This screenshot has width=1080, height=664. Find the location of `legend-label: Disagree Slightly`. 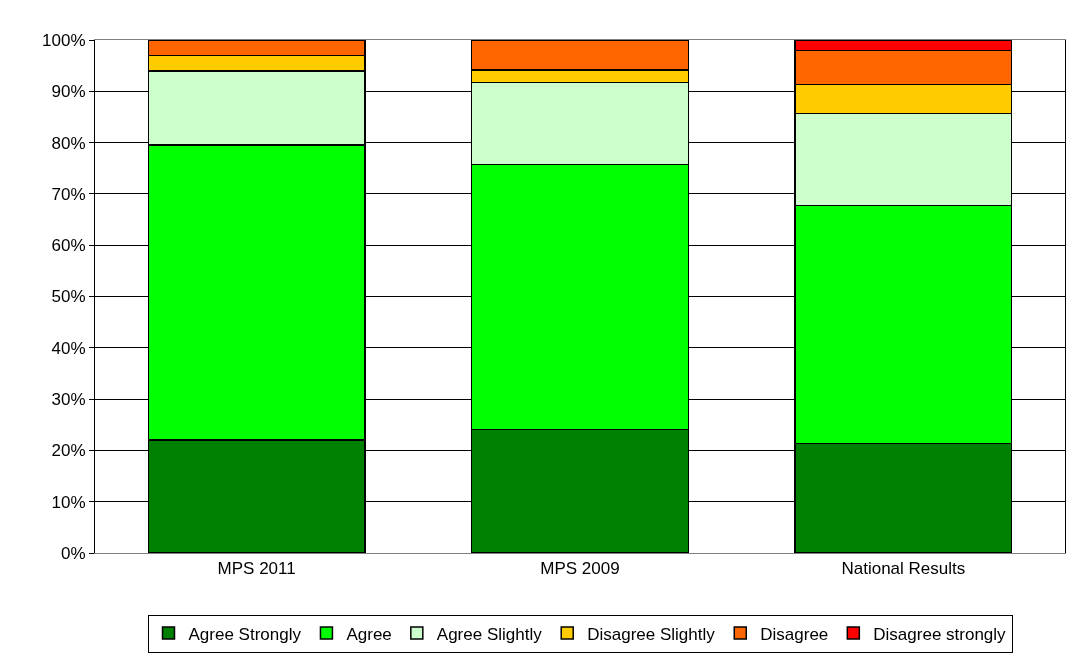

legend-label: Disagree Slightly is located at coordinates (651, 634).